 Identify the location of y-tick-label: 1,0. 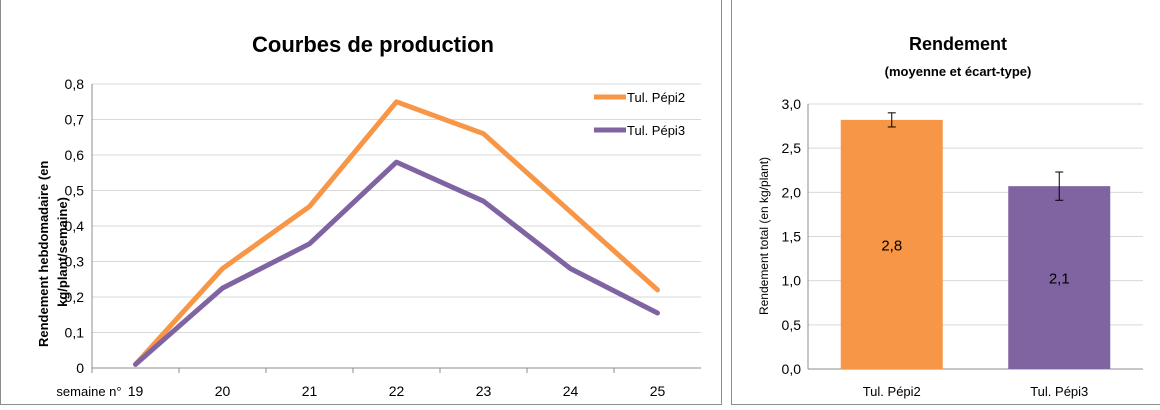
(792, 281).